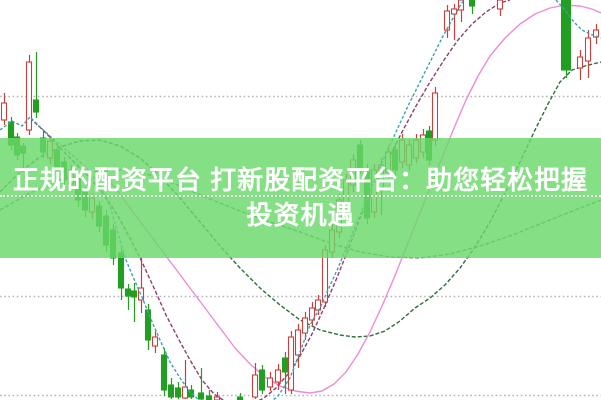 This screenshot has width=601, height=400. Describe the element at coordinates (300, 180) in the screenshot. I see `banner-line-1: 正规的配资平台 打新股配资平台：助您轻松把握` at that location.